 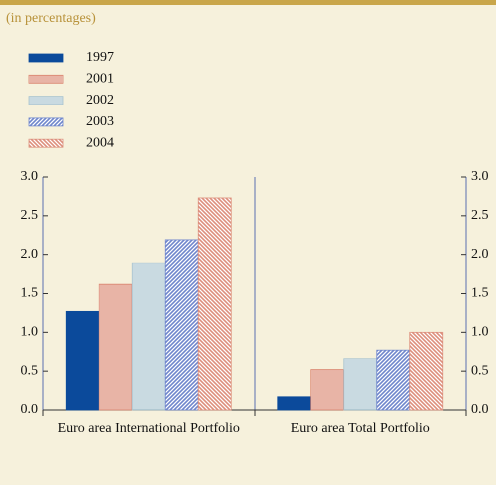 I want to click on legend-label: 2003, so click(x=100, y=121).